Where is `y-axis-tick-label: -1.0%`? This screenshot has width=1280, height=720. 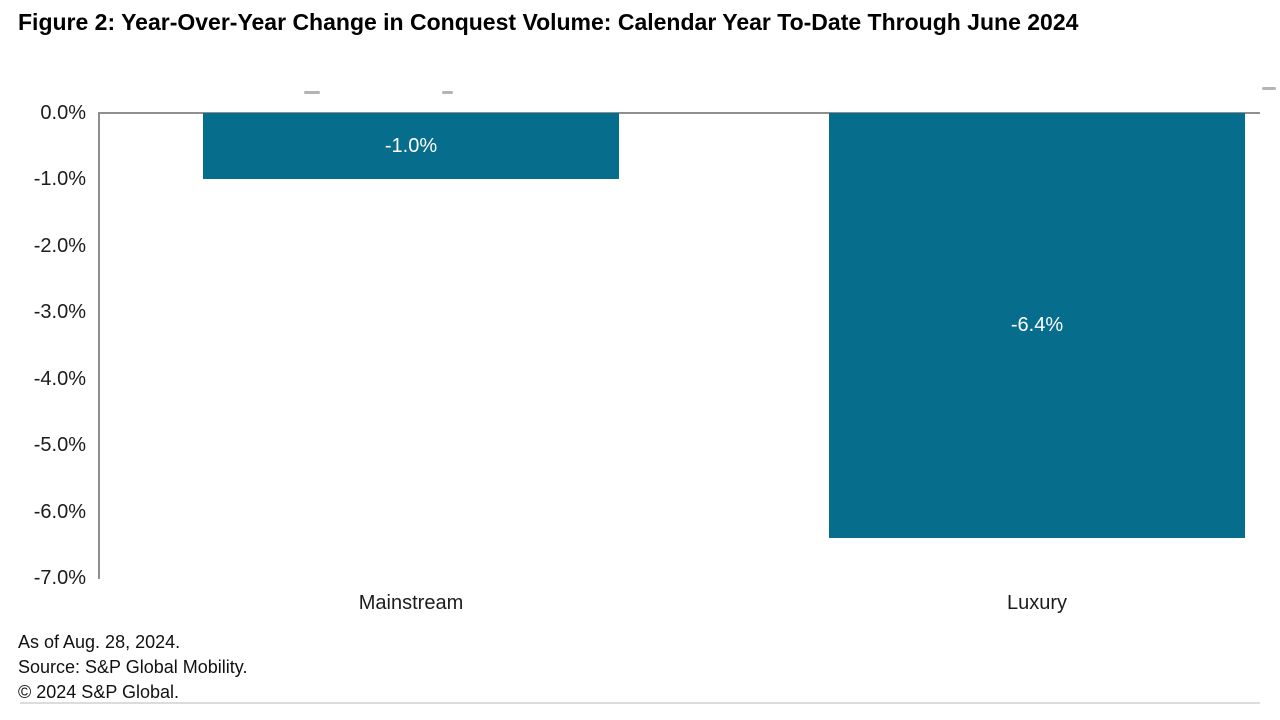
y-axis-tick-label: -1.0% is located at coordinates (59, 179).